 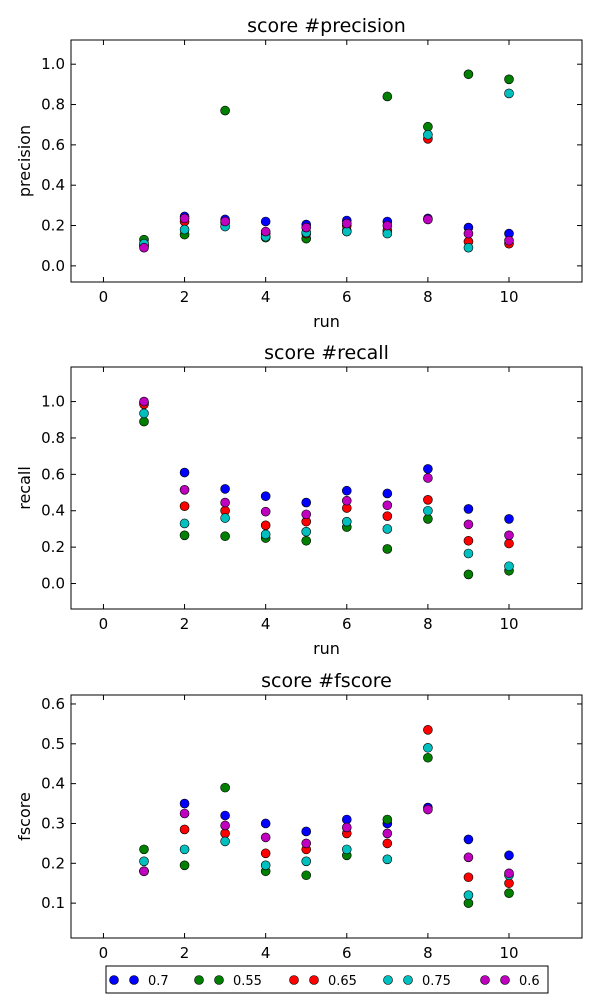 I want to click on y-tick-label: 0.3, so click(x=53, y=823).